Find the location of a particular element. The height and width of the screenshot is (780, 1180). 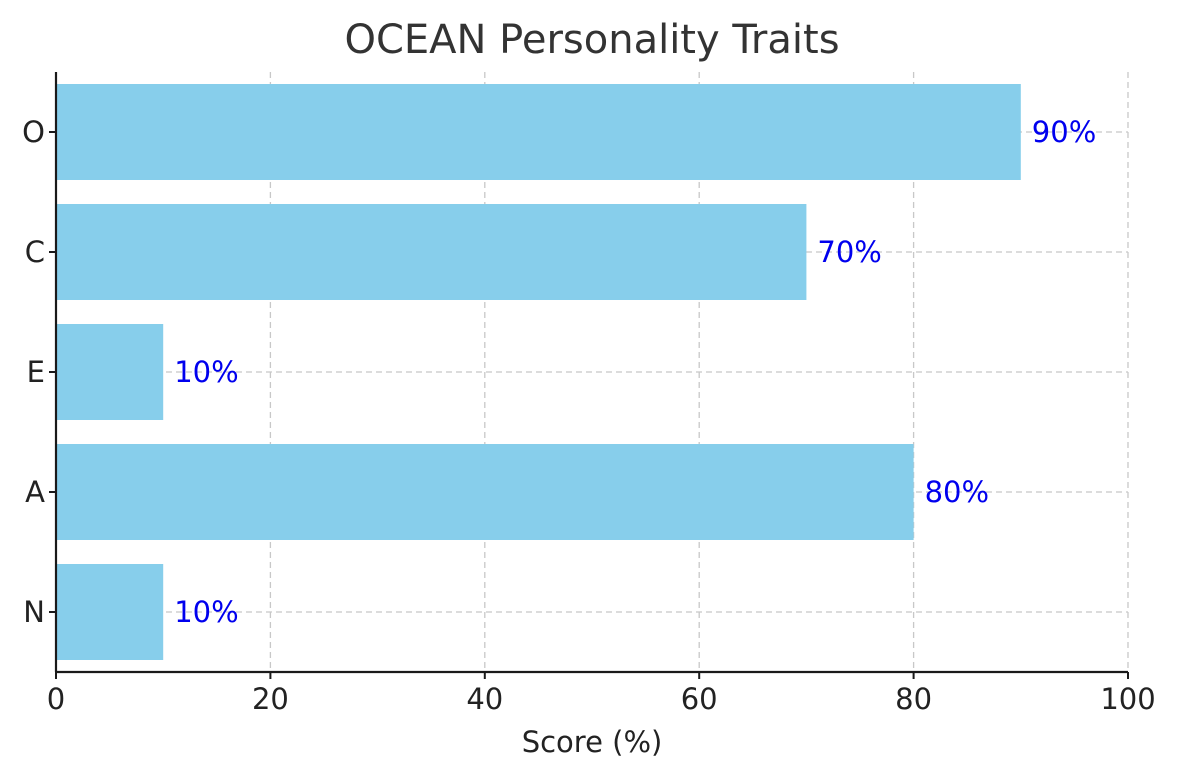

y-axis-ticks: O C E A N is located at coordinates (39, 372).